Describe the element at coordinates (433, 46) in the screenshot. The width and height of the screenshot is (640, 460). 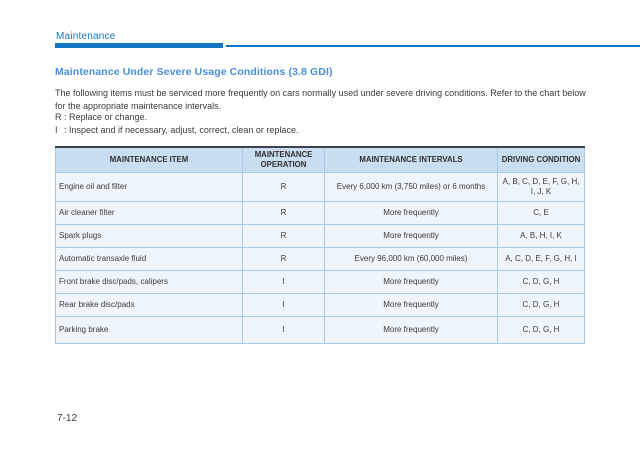
I see `header-rule-thin` at that location.